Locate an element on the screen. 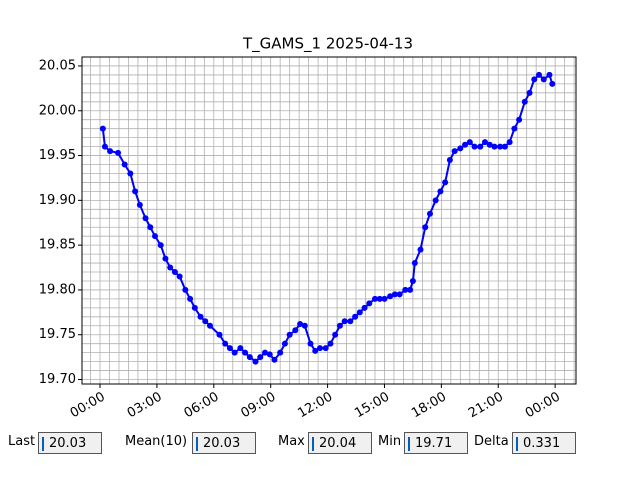  readout-label: Delta is located at coordinates (491, 441).